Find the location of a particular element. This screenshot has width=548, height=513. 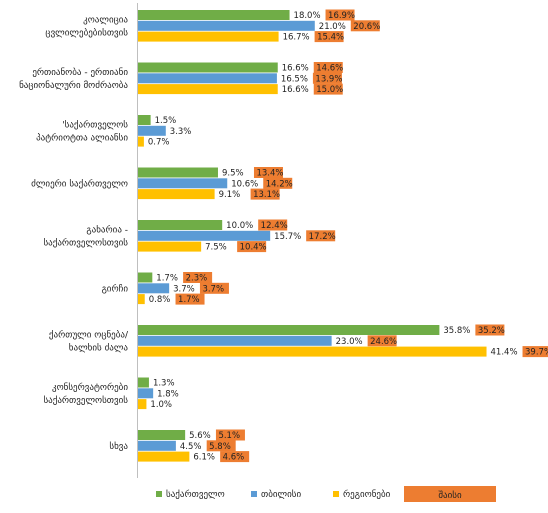

poll-value-label: 4.6% is located at coordinates (234, 458).